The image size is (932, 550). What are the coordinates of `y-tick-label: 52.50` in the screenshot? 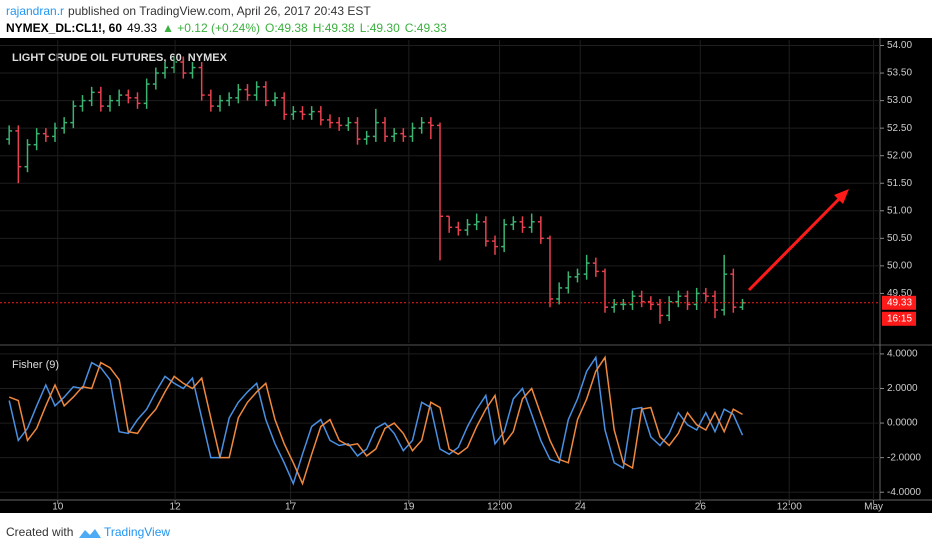 It's located at (899, 128).